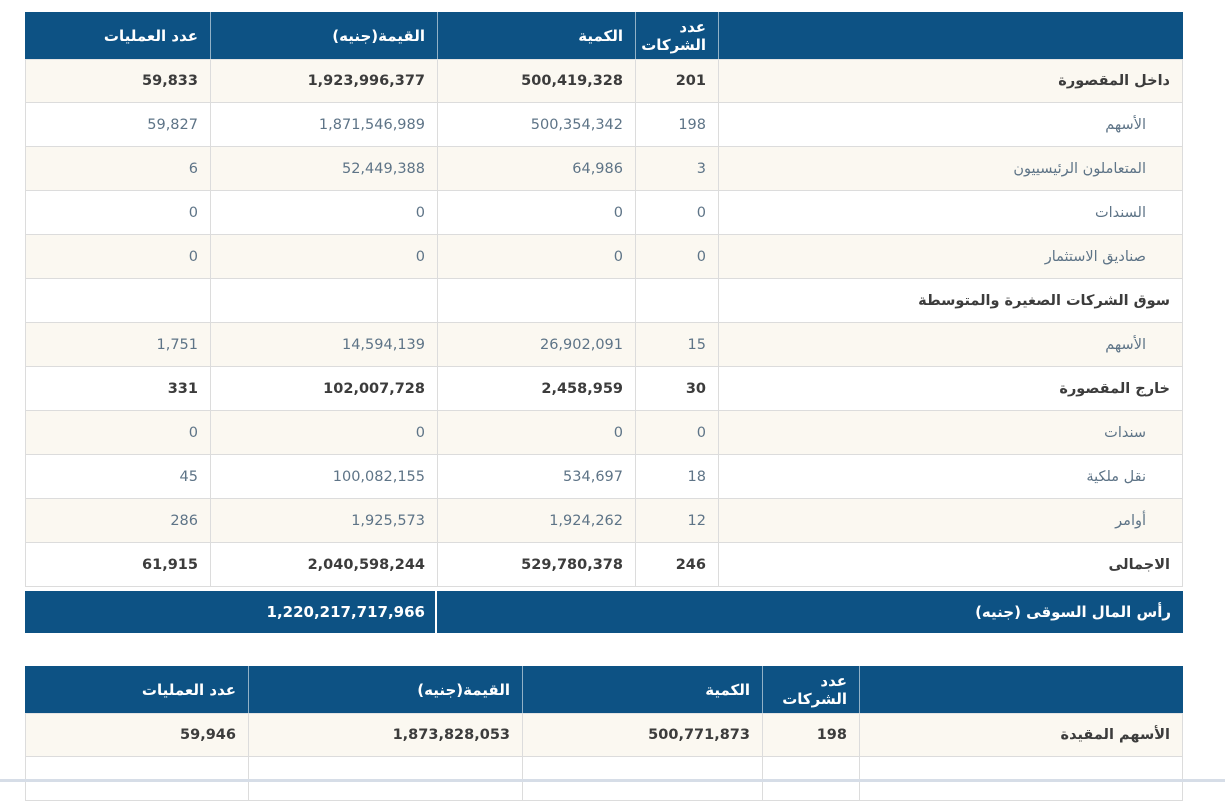  Describe the element at coordinates (117, 125) in the screenshot. I see `operations-cell: 59,827` at that location.